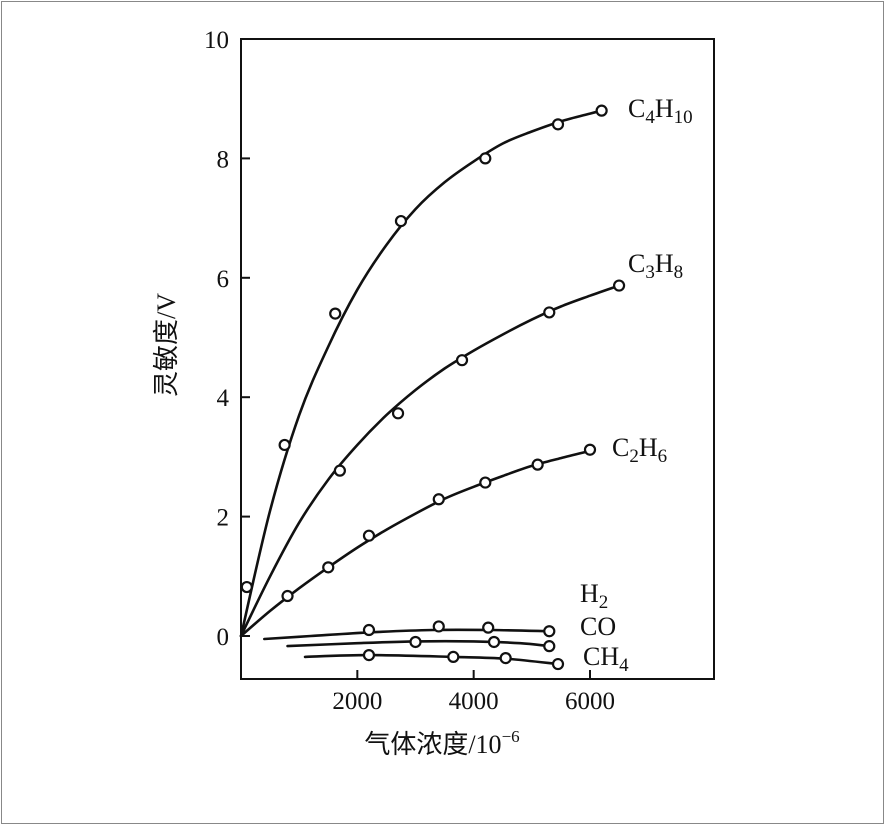  I want to click on series-line-co, so click(418, 643).